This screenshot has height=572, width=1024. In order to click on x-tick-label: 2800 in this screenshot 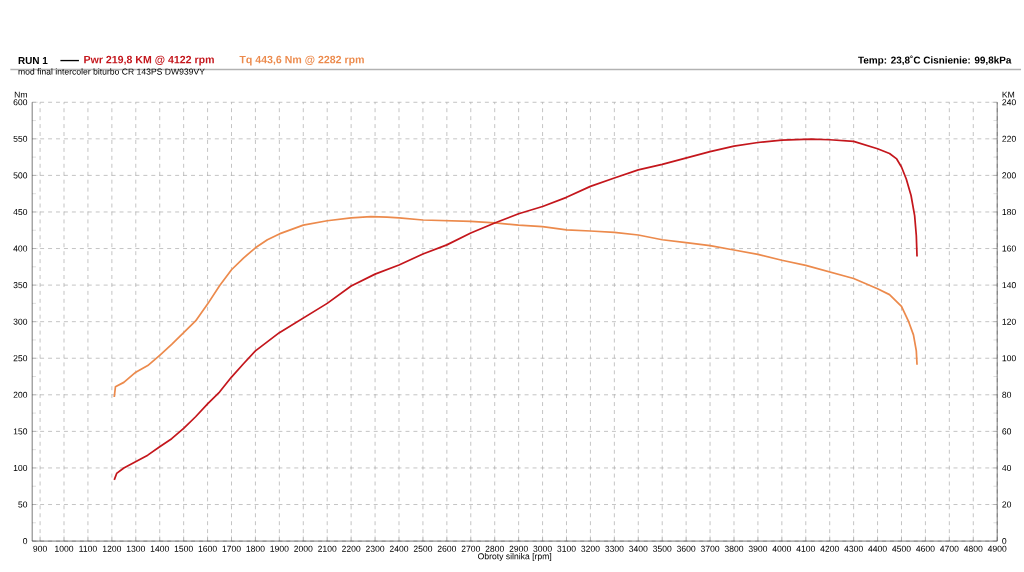, I will do `click(494, 548)`.